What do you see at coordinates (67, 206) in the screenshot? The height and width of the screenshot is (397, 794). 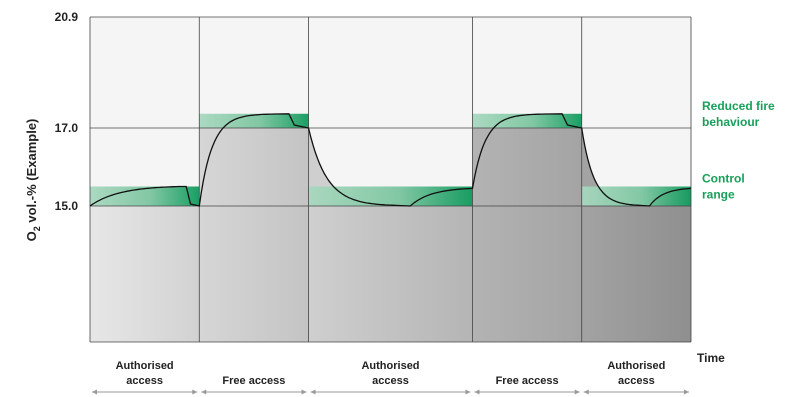 I see `y-tick-label: 15.0` at bounding box center [67, 206].